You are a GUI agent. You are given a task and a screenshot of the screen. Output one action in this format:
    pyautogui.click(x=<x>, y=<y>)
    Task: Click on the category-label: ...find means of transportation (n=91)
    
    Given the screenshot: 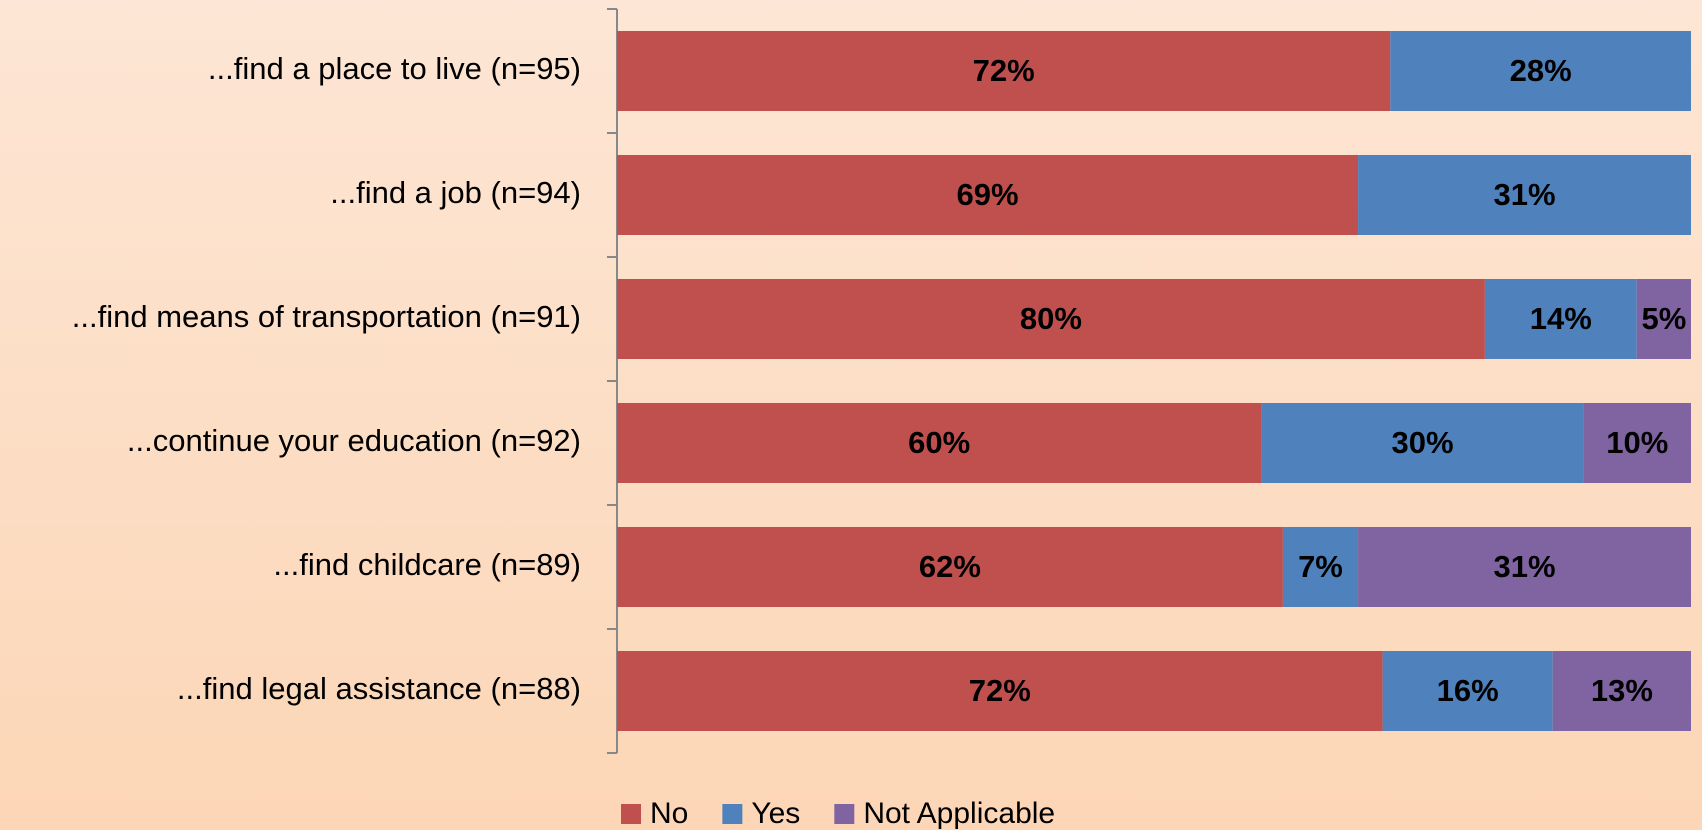 What is the action you would take?
    pyautogui.click(x=326, y=316)
    